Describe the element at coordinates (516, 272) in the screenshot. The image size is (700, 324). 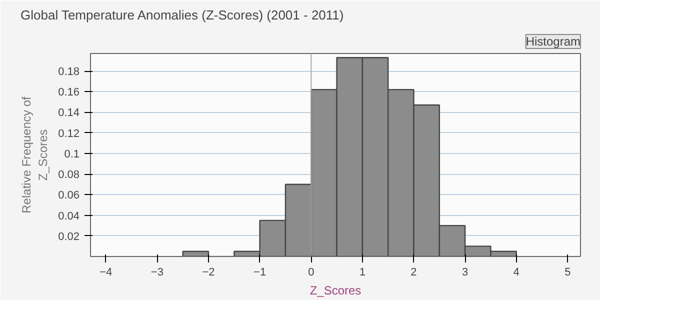
I see `x-tick-label: 4` at that location.